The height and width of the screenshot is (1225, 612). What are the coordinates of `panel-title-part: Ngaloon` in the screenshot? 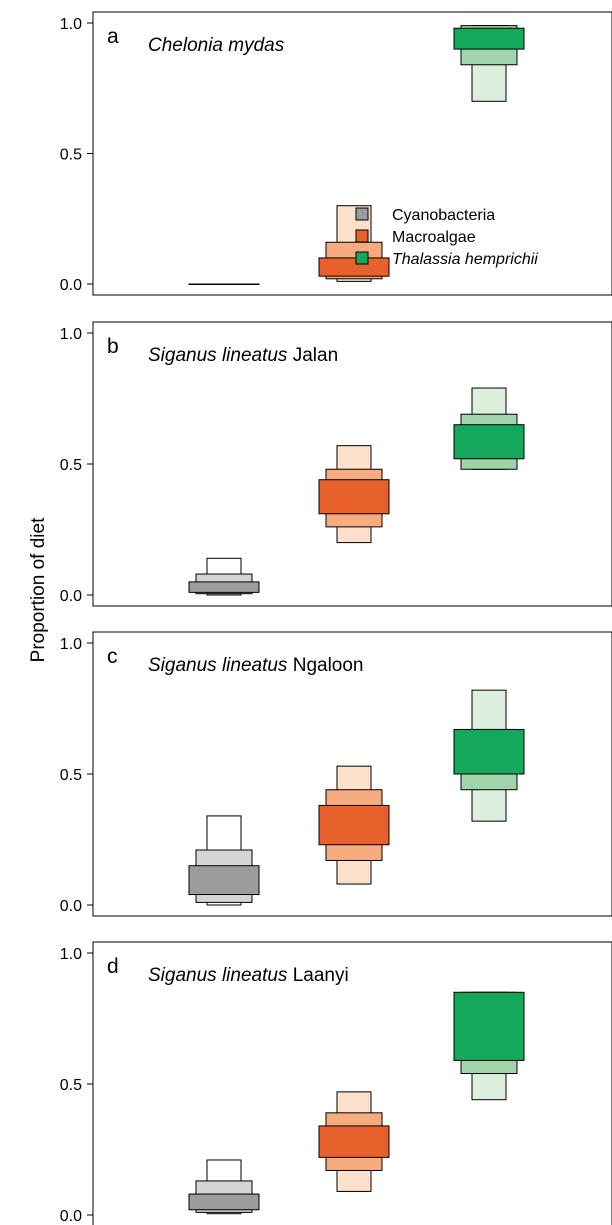 It's located at (325, 665).